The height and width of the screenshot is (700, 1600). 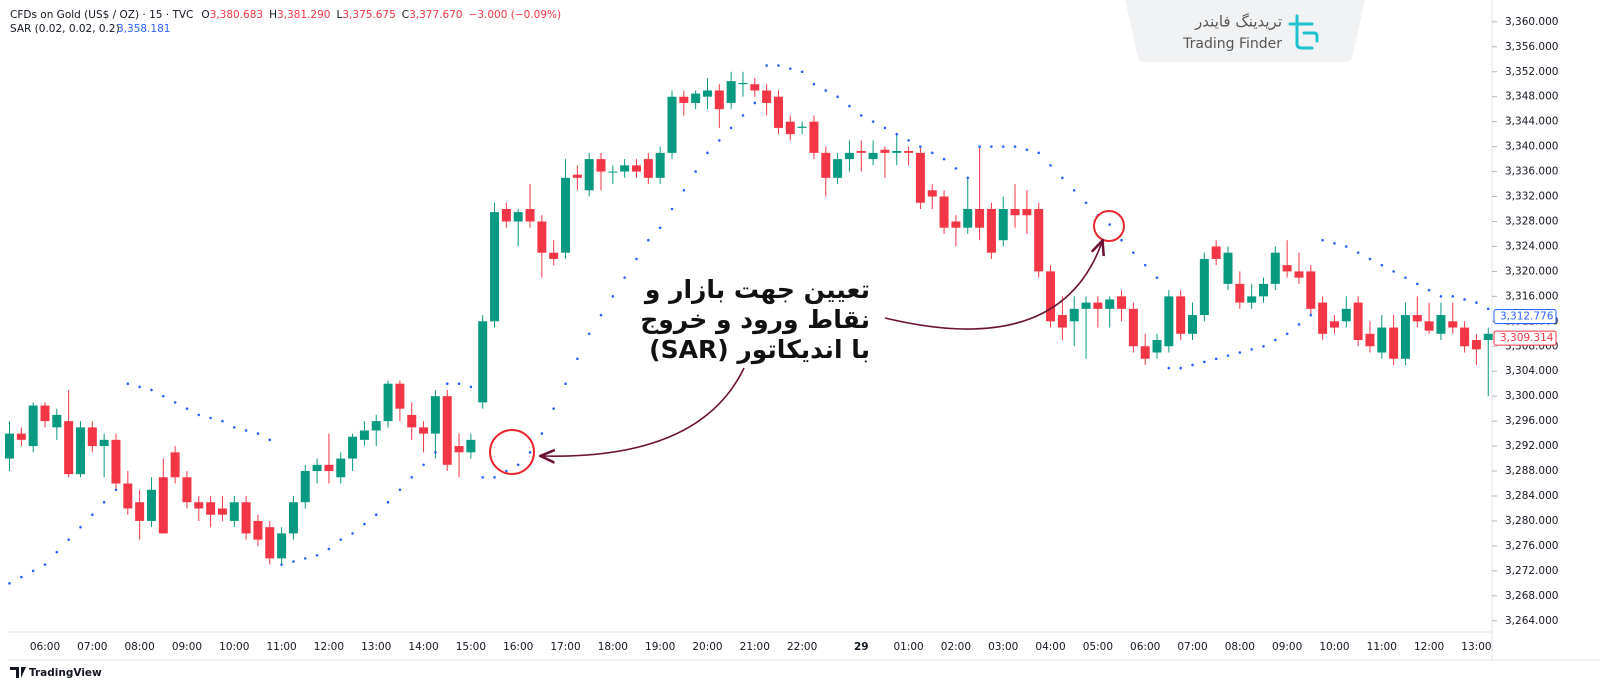 What do you see at coordinates (1531, 246) in the screenshot?
I see `y-tick-label: 3,324.000` at bounding box center [1531, 246].